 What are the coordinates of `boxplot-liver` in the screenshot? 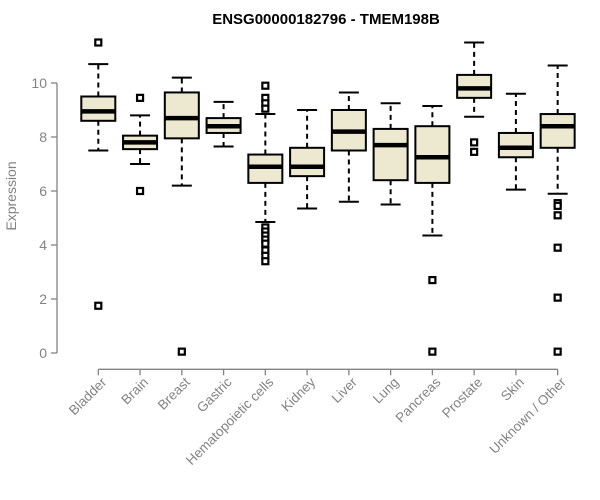 It's located at (348, 147).